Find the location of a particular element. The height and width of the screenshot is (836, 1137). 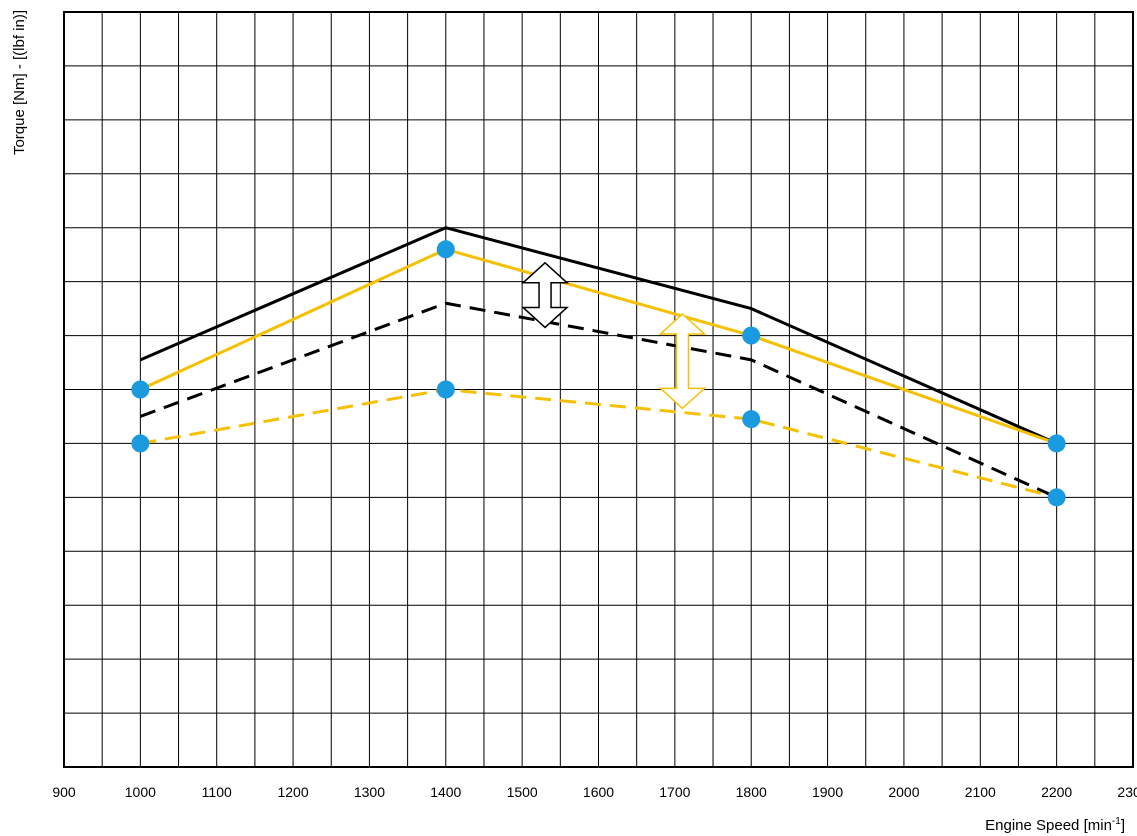

x-tick-label: 1200 is located at coordinates (292, 792).